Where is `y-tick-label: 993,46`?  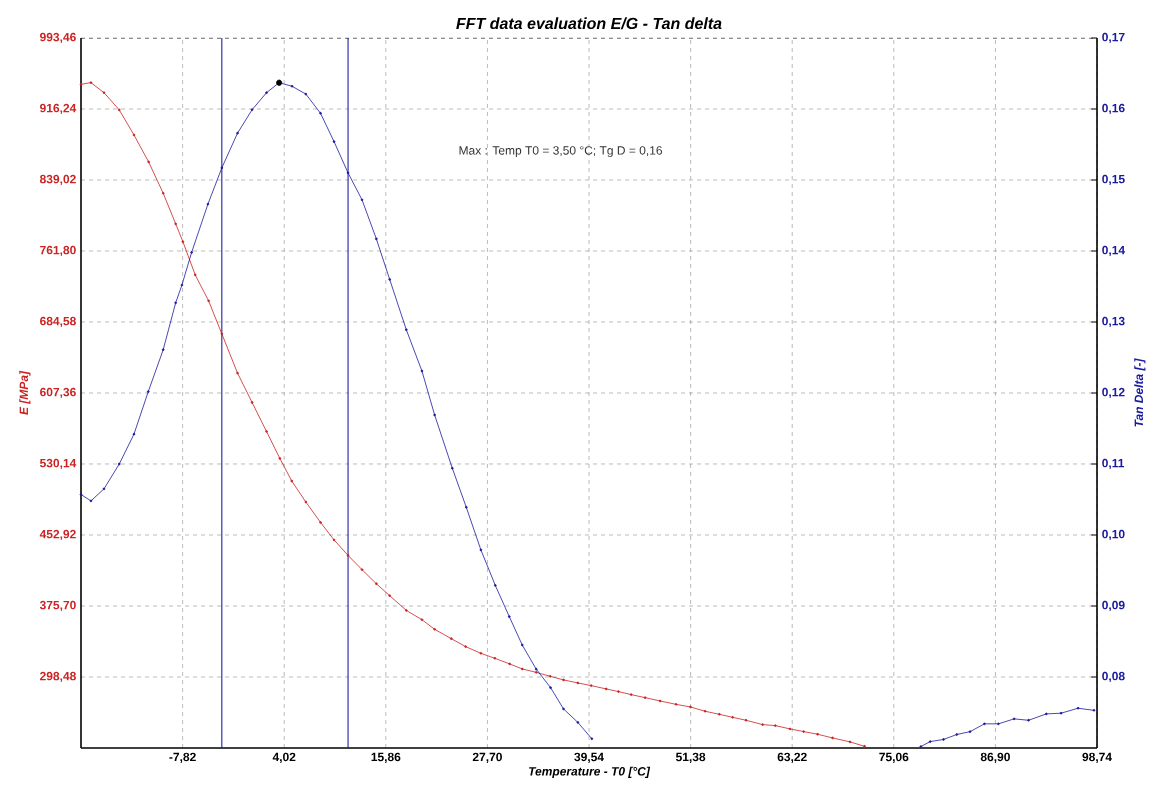 y-tick-label: 993,46 is located at coordinates (58, 38).